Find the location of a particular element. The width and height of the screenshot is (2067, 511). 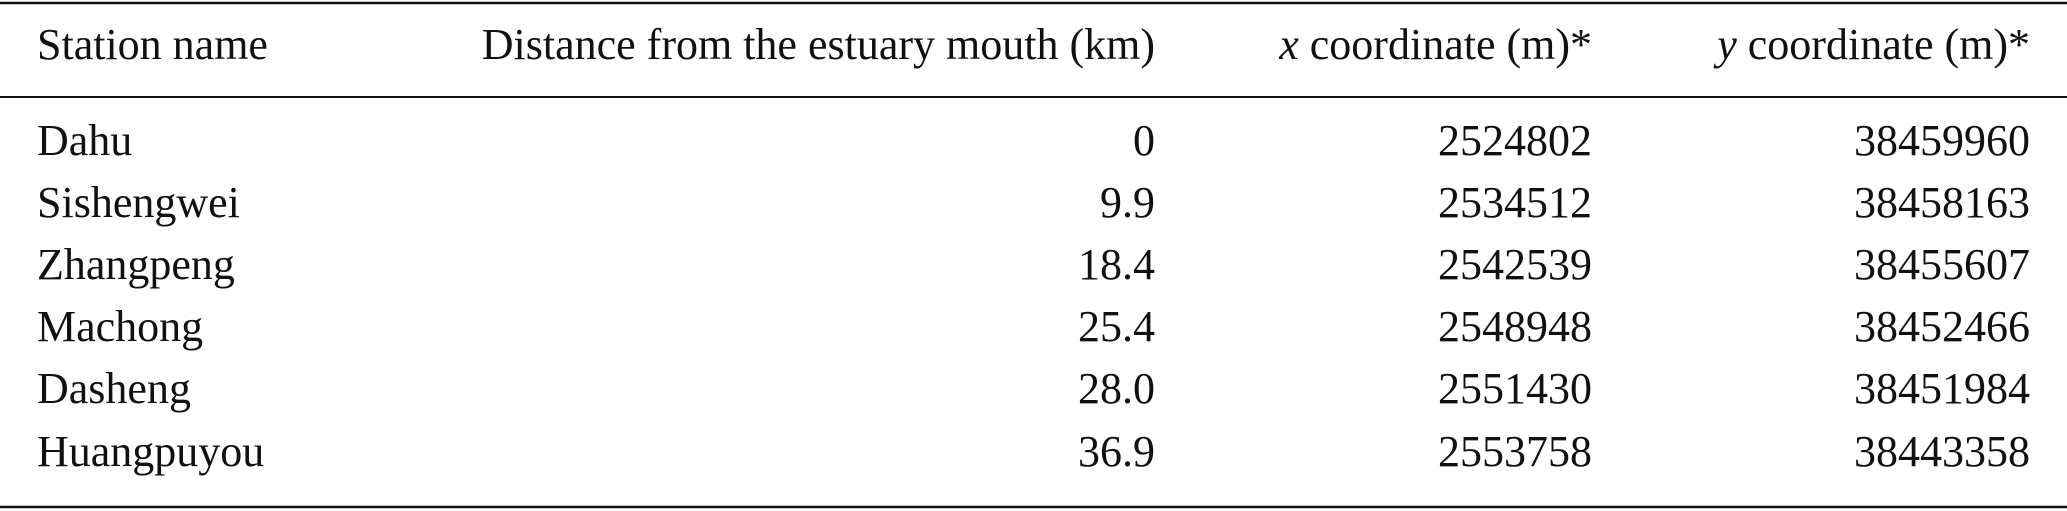

table-cell: 36.9 is located at coordinates (1116, 451).